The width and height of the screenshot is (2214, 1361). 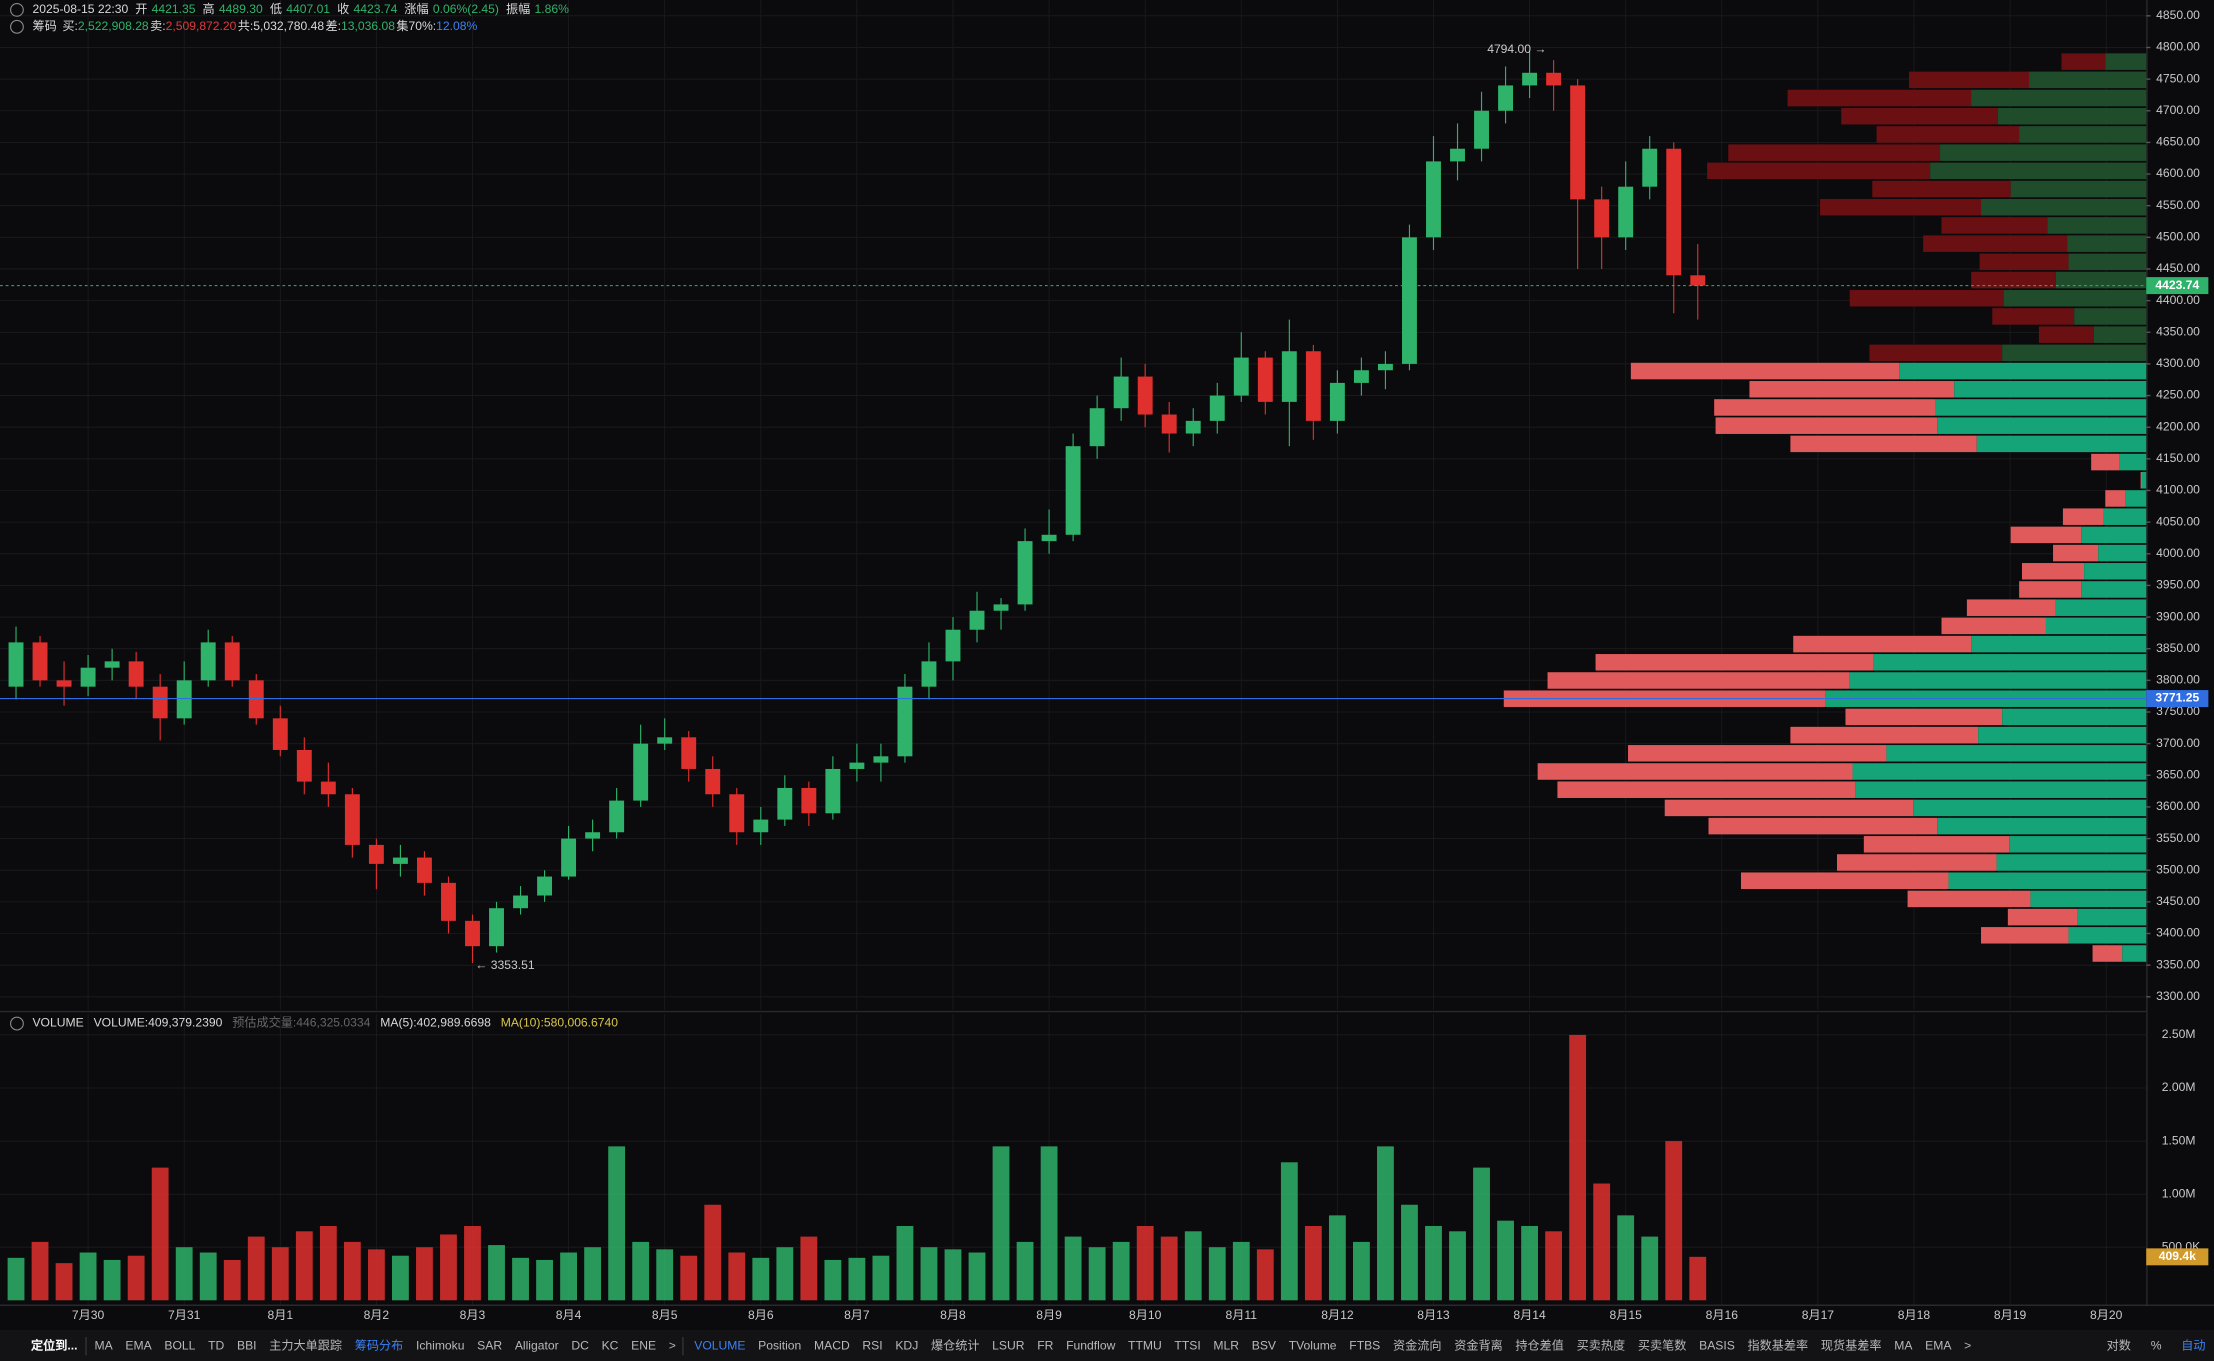 What do you see at coordinates (1145, 1345) in the screenshot?
I see `toolbar-item: TTMU` at bounding box center [1145, 1345].